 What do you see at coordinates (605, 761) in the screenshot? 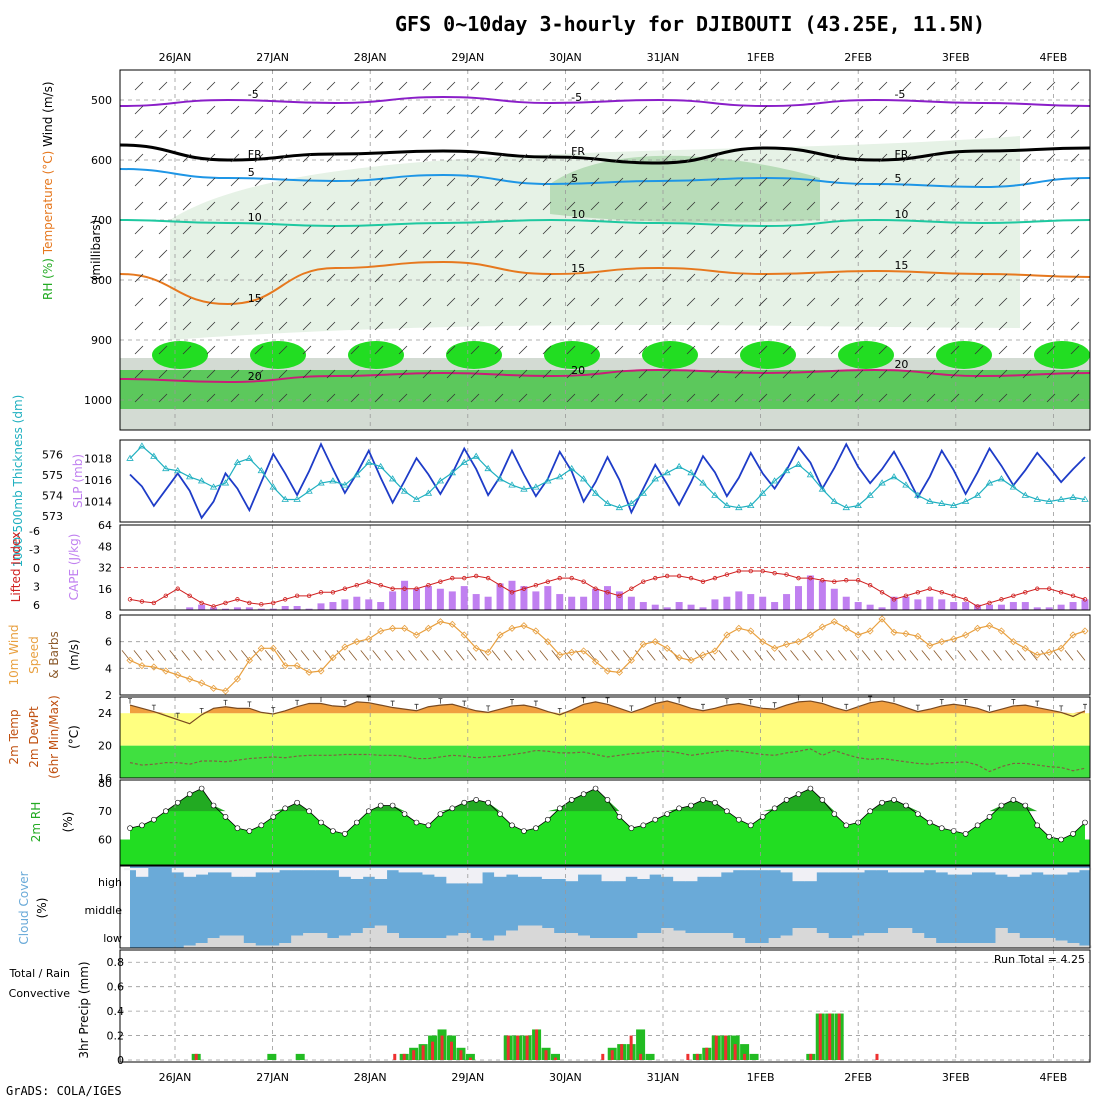
I see `dew-band` at bounding box center [605, 761].